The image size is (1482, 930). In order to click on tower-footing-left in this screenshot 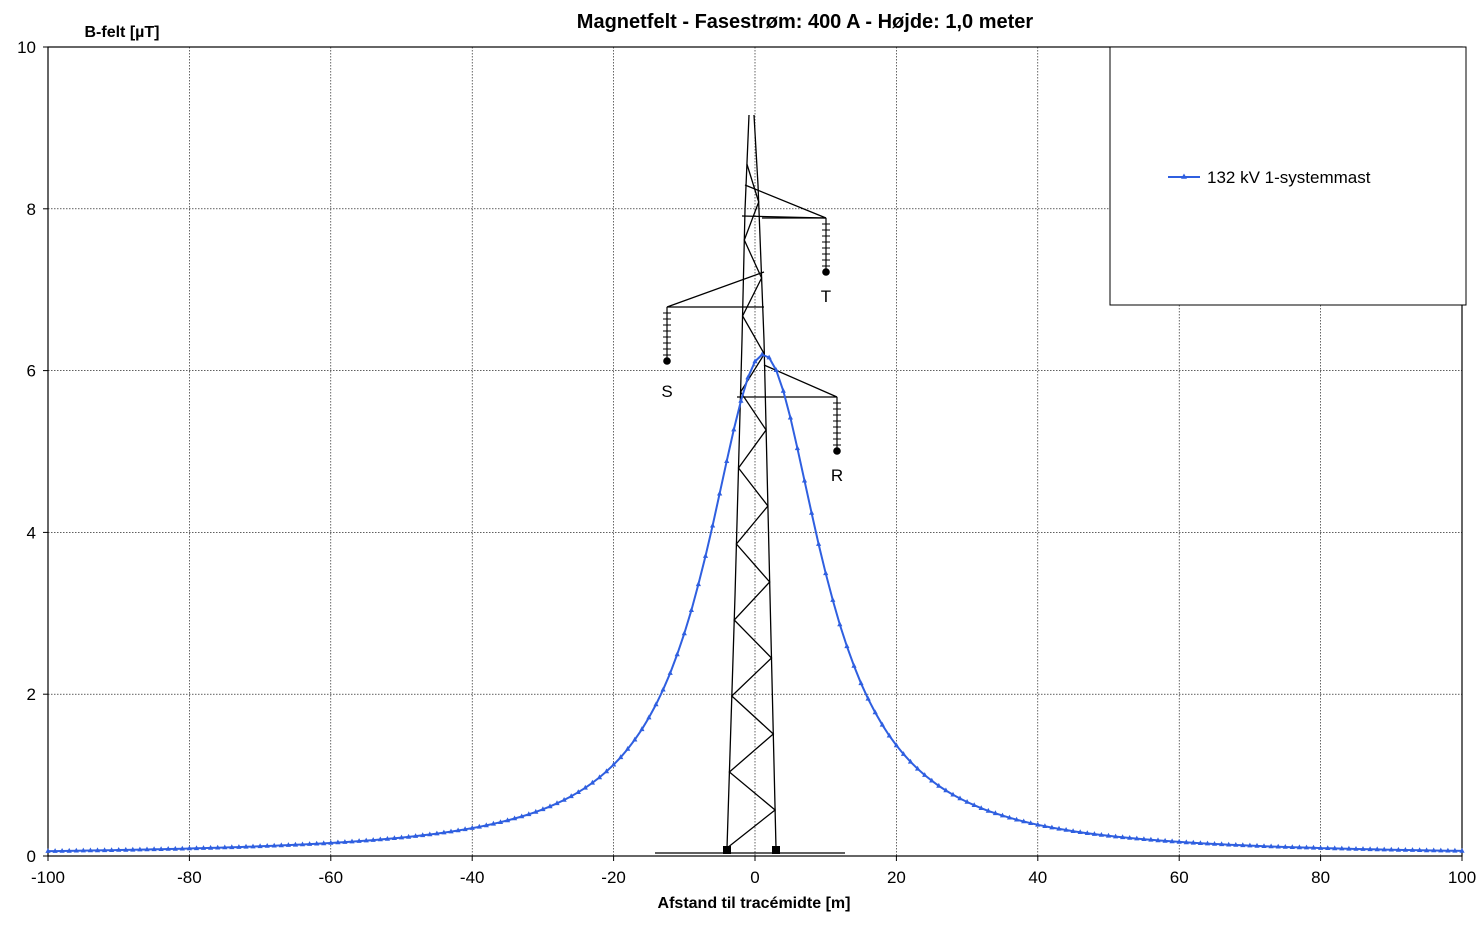, I will do `click(727, 850)`.